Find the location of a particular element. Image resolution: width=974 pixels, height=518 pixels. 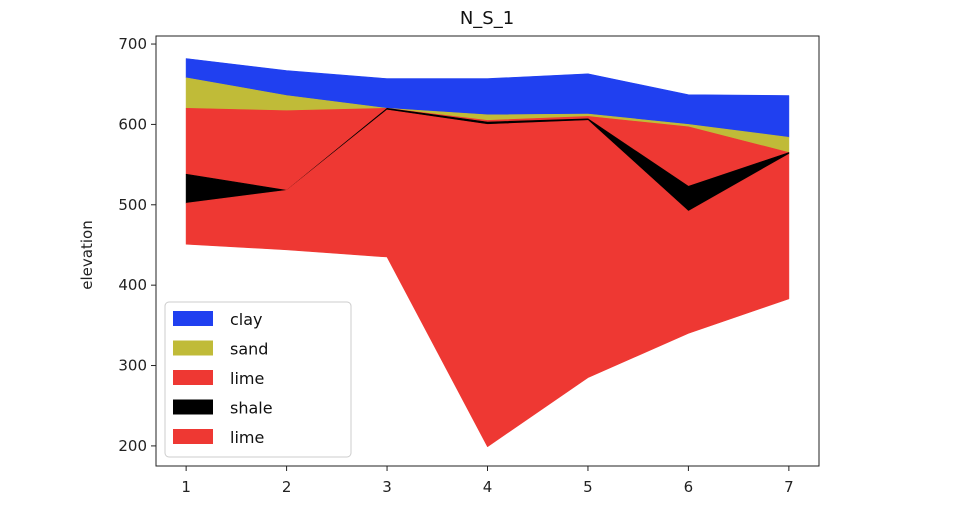

y-tick-label: 200 is located at coordinates (132, 446).